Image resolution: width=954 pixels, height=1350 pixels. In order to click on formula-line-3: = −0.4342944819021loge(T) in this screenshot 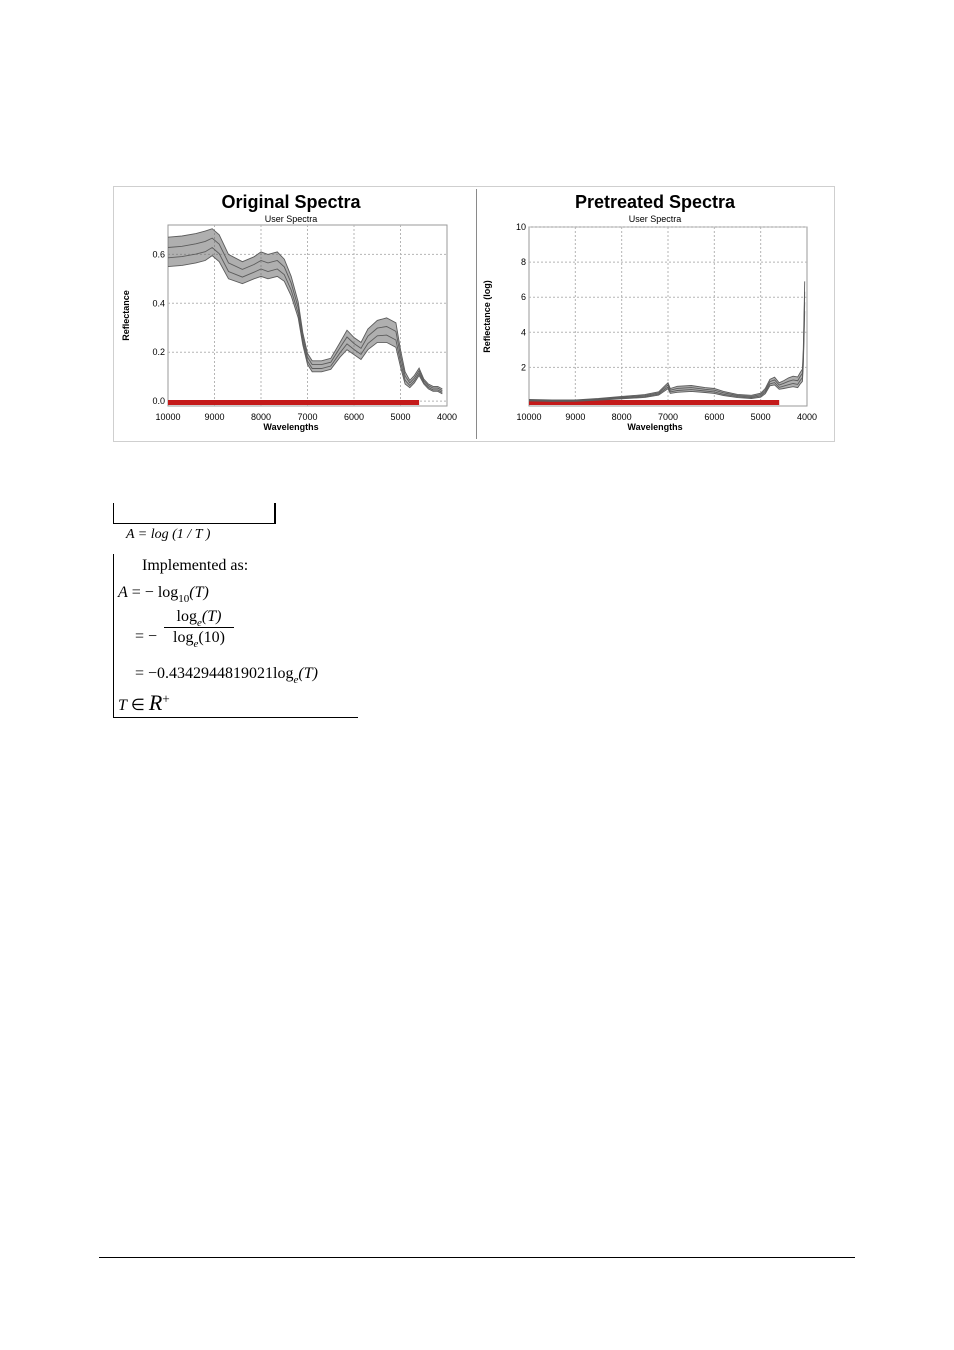, I will do `click(226, 675)`.